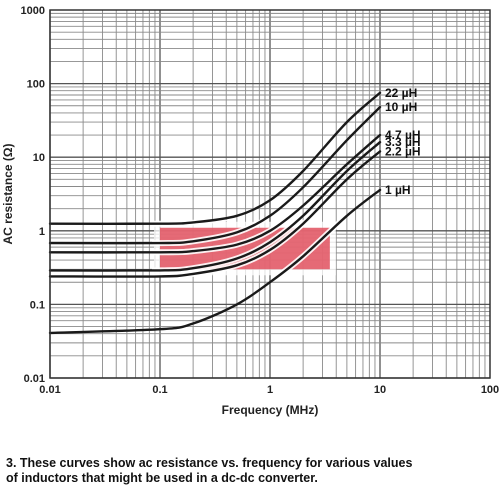  Describe the element at coordinates (49, 390) in the screenshot. I see `x-tick-label: 0.01` at that location.